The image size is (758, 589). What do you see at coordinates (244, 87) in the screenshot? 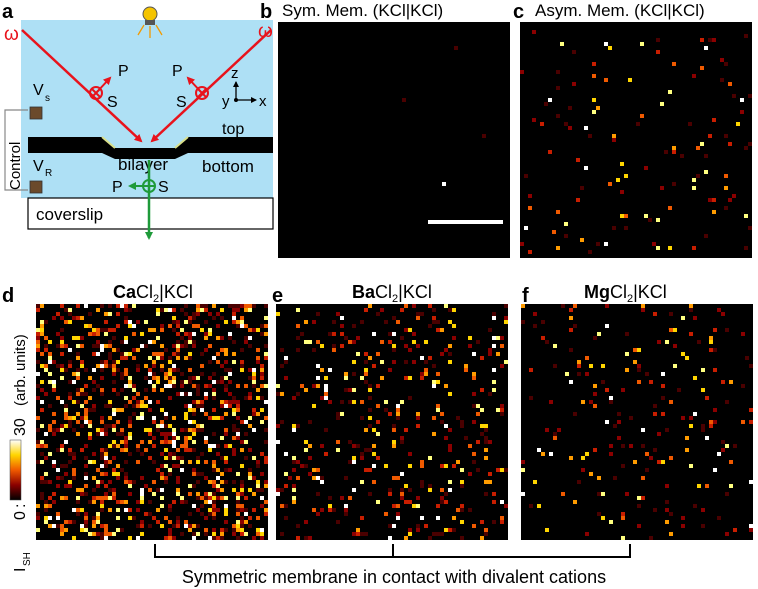
I see `axis-triad: z y x` at bounding box center [244, 87].